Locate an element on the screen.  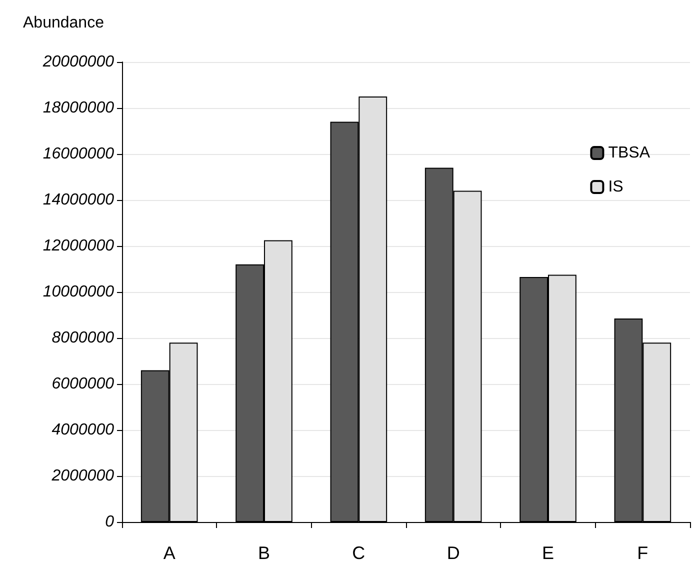
legend-label: TBSA is located at coordinates (629, 153).